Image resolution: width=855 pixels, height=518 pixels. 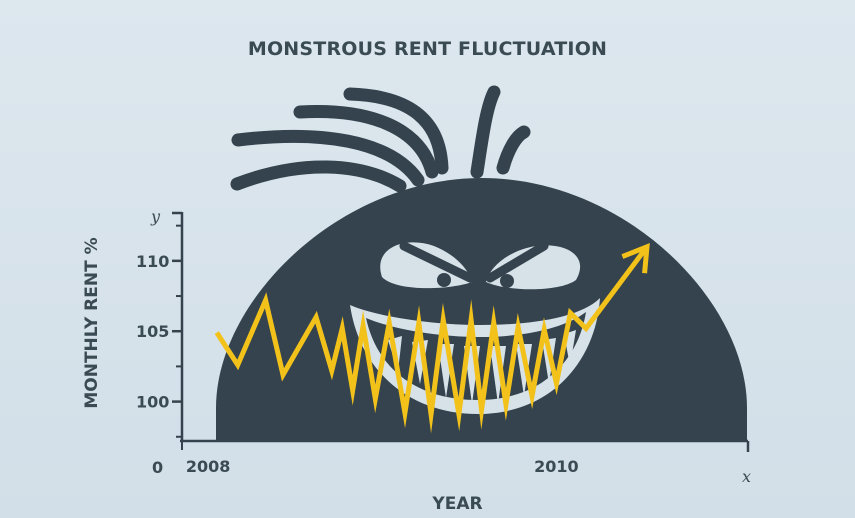 I want to click on monster-right-pupil, so click(x=507, y=281).